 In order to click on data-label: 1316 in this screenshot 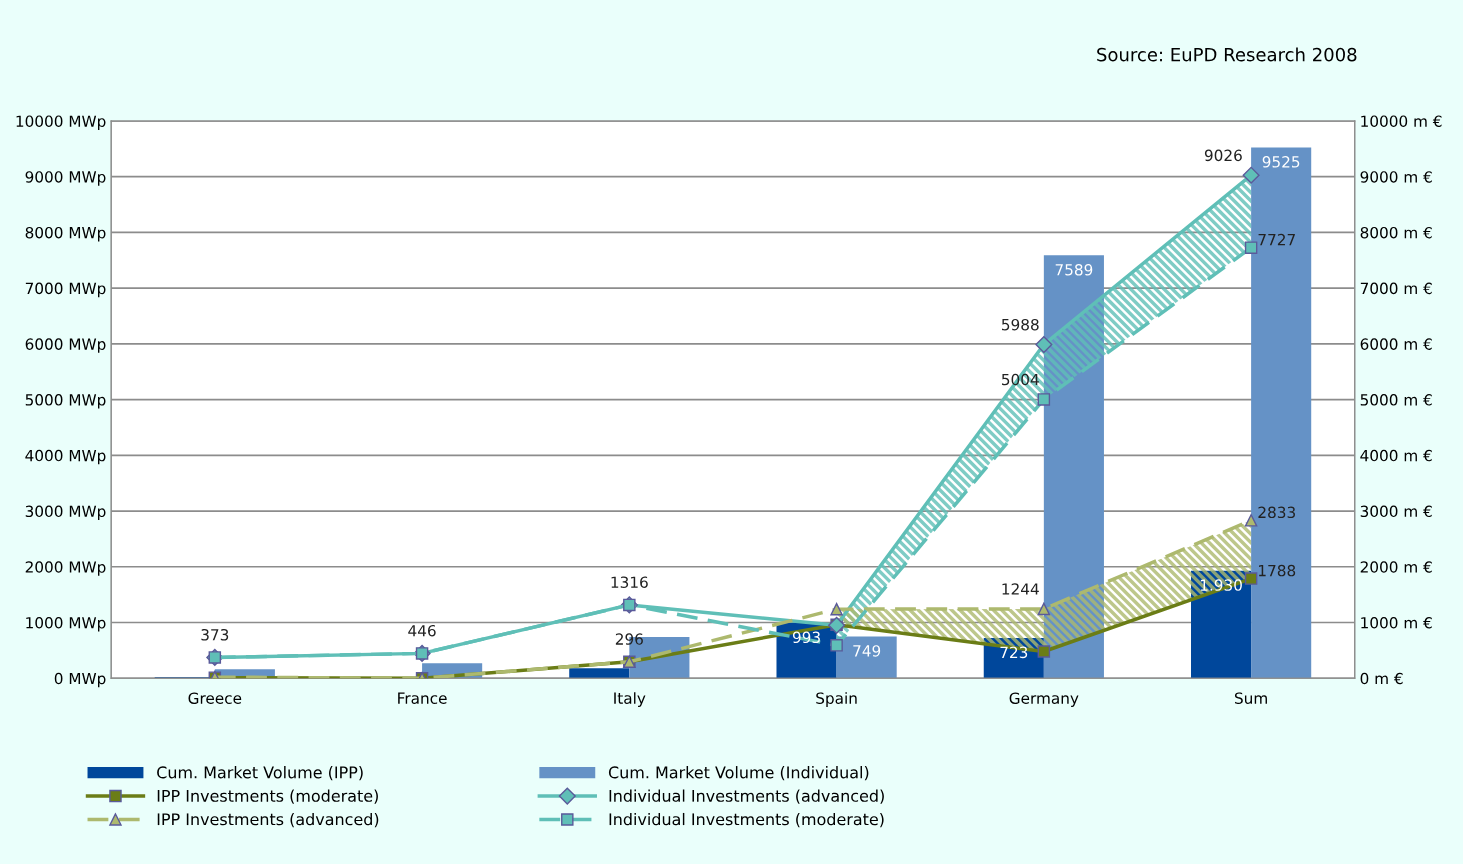, I will do `click(629, 582)`.